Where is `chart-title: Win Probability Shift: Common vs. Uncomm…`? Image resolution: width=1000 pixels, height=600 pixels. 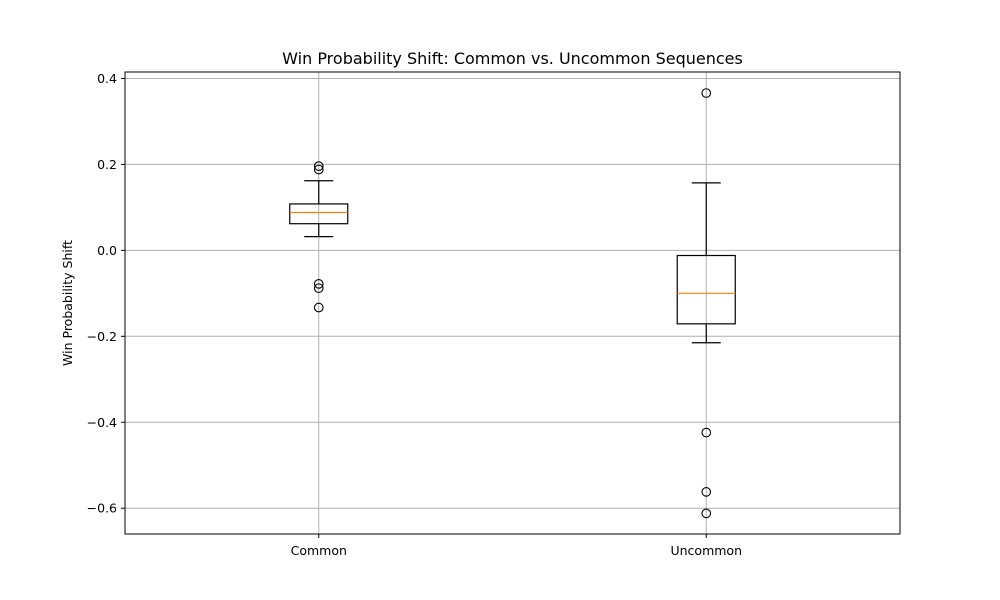 chart-title: Win Probability Shift: Common vs. Uncomm… is located at coordinates (512, 58).